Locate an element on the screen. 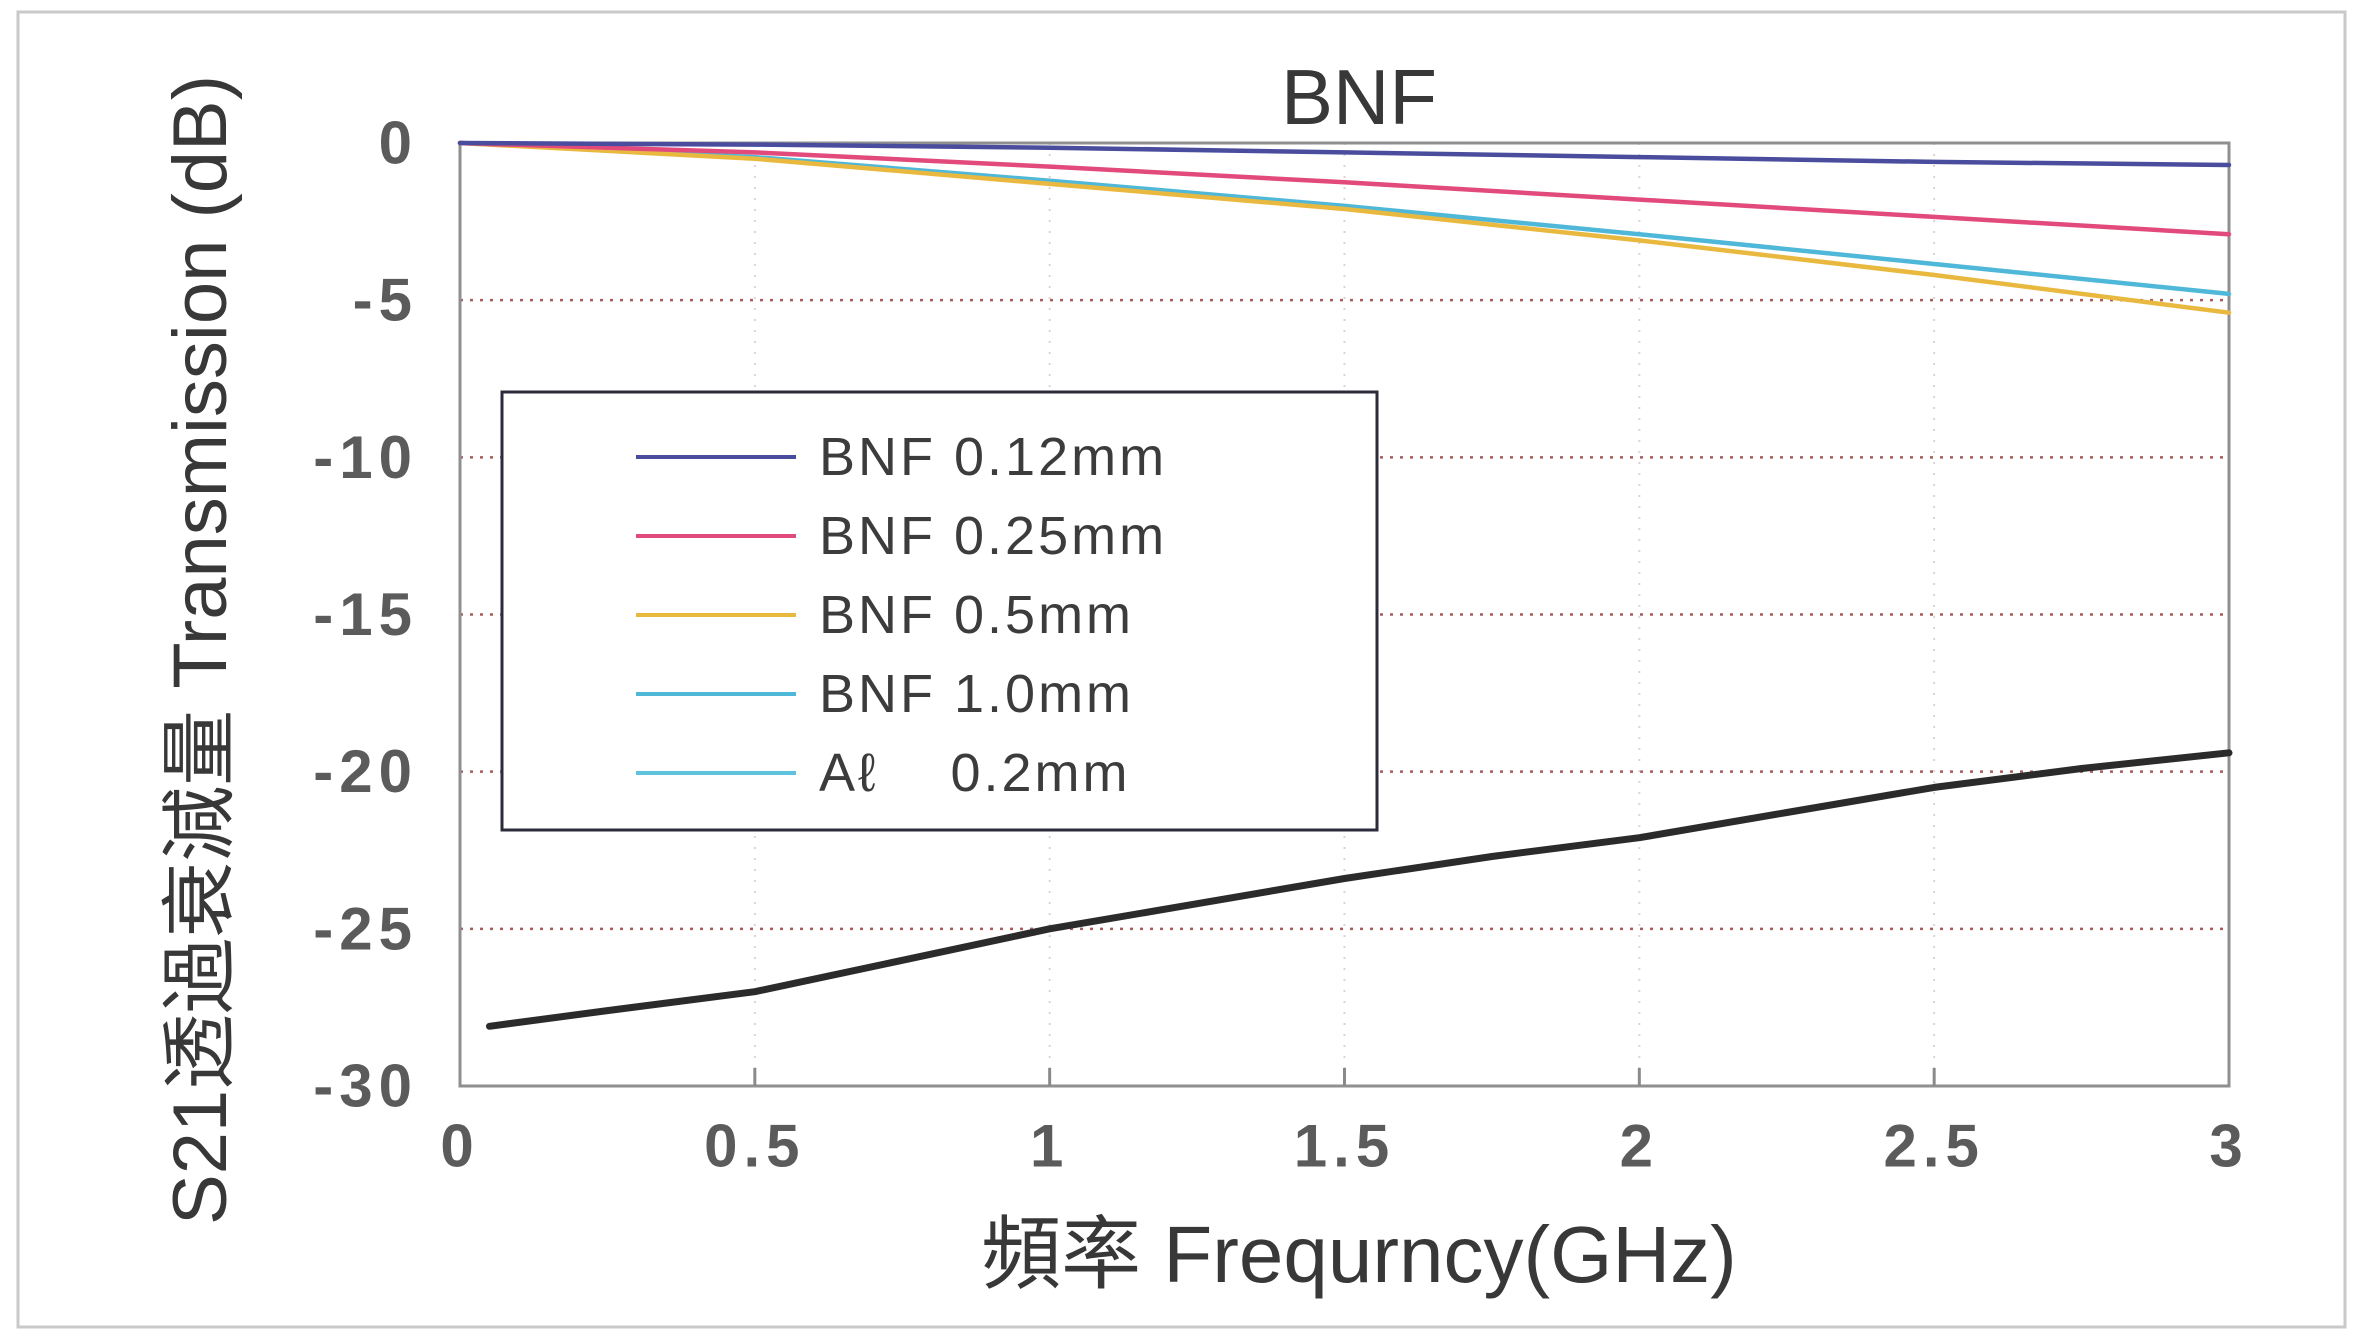  x-tick-label: 2.5 is located at coordinates (1933, 1146).